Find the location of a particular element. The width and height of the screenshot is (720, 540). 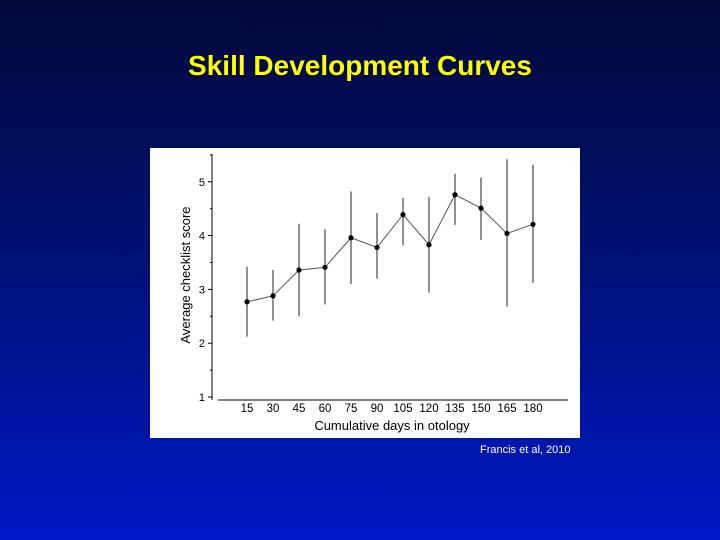

series-line is located at coordinates (390, 248).